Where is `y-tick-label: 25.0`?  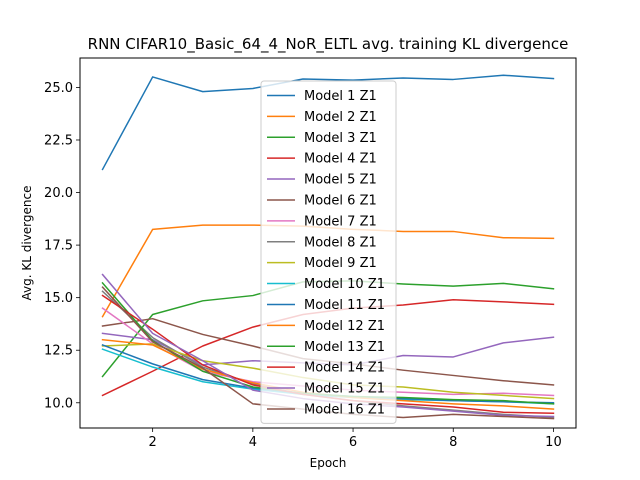 y-tick-label: 25.0 is located at coordinates (58, 88).